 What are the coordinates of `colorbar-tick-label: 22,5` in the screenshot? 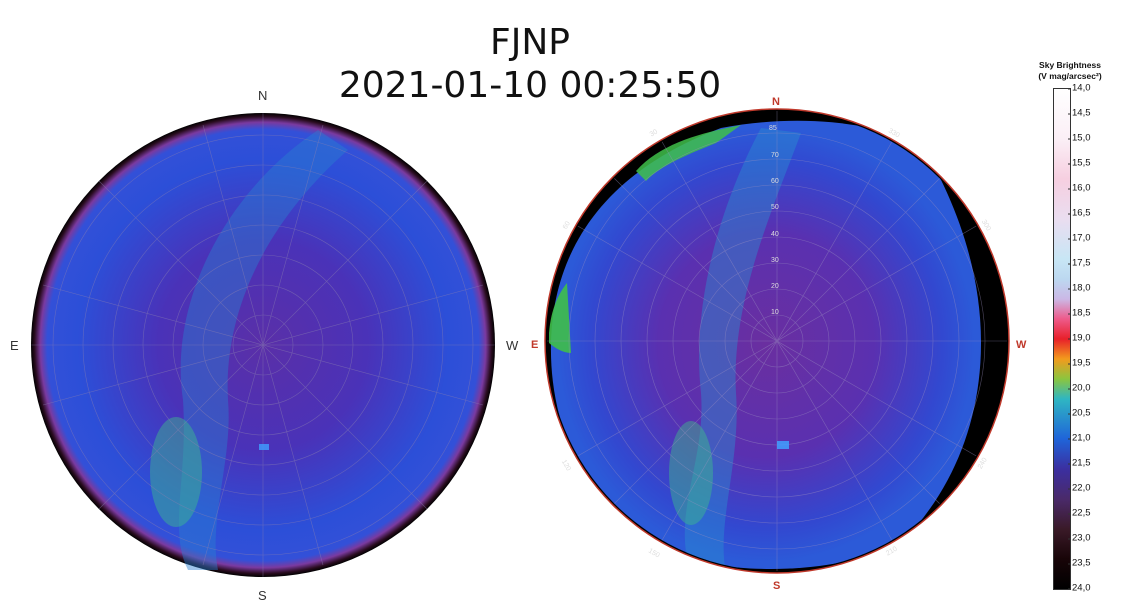 It's located at (1079, 513).